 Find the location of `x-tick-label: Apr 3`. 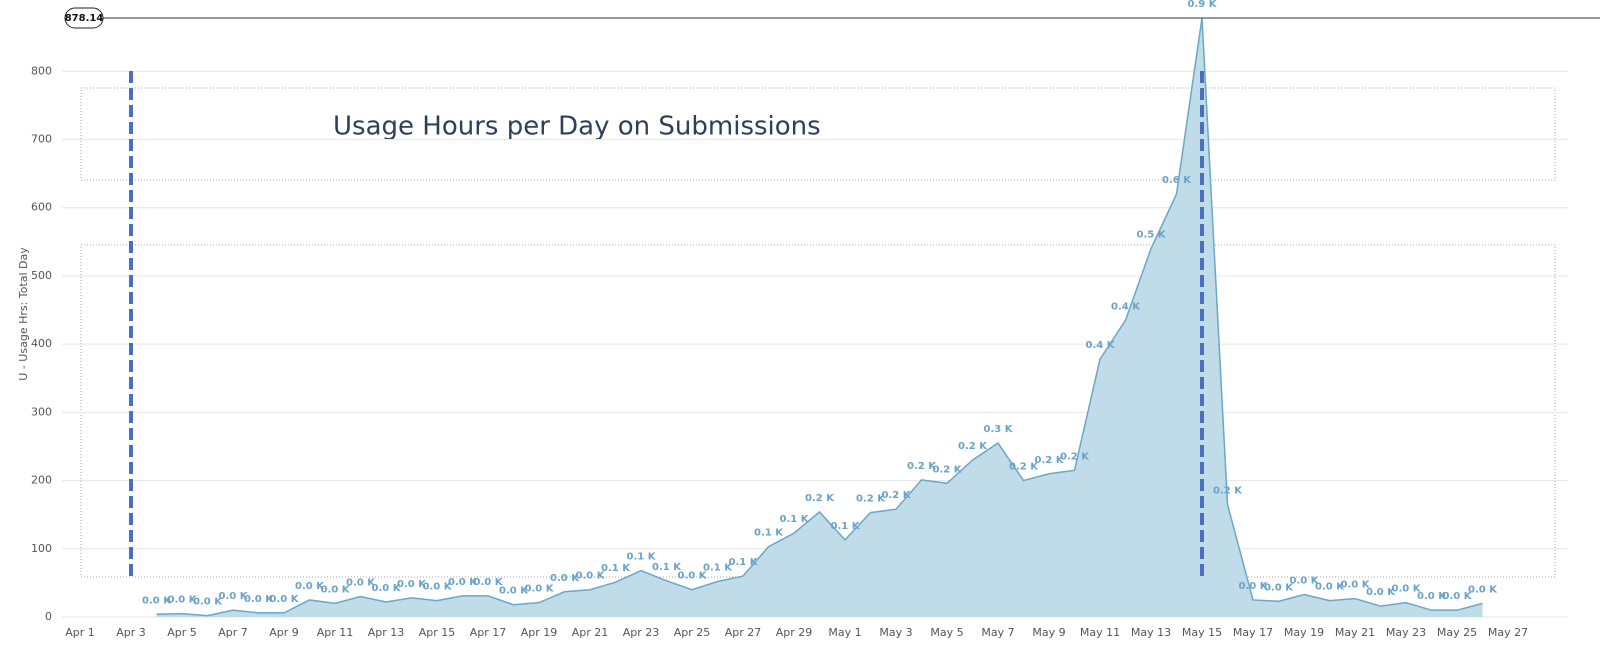

x-tick-label: Apr 3 is located at coordinates (131, 632).